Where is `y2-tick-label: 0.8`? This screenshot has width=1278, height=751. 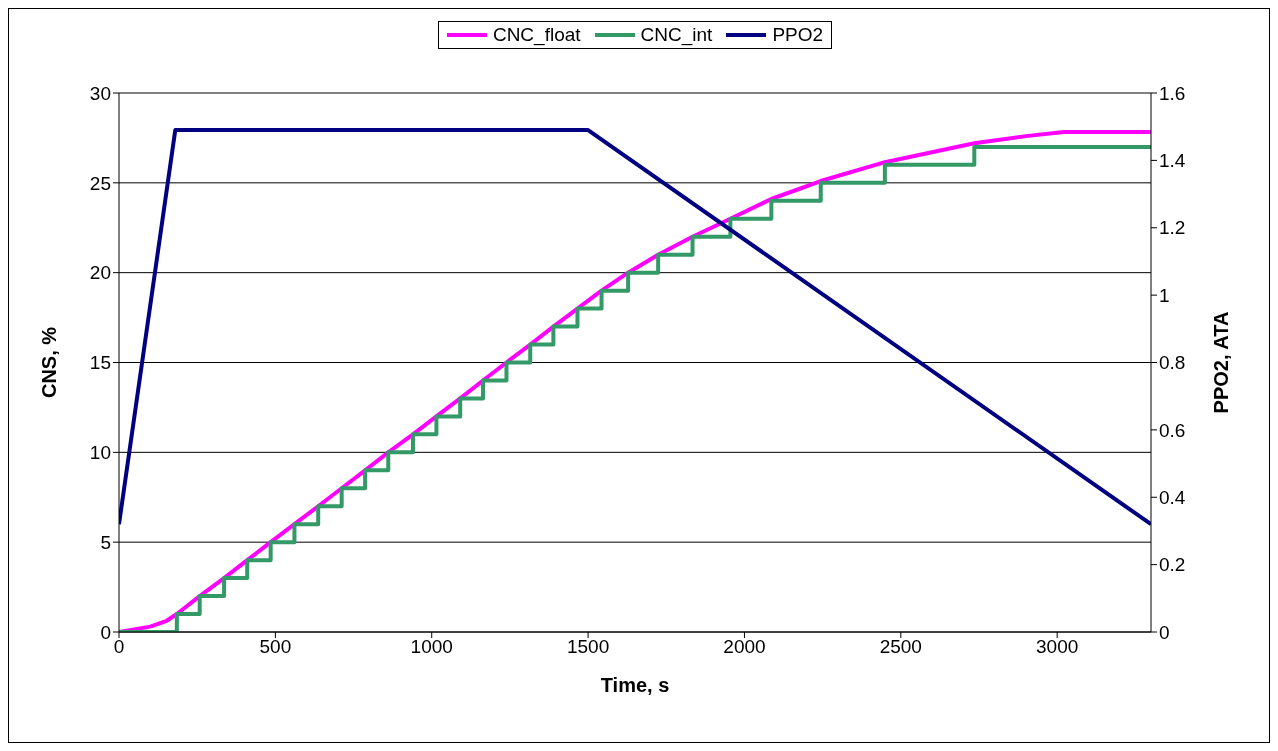 y2-tick-label: 0.8 is located at coordinates (1172, 363).